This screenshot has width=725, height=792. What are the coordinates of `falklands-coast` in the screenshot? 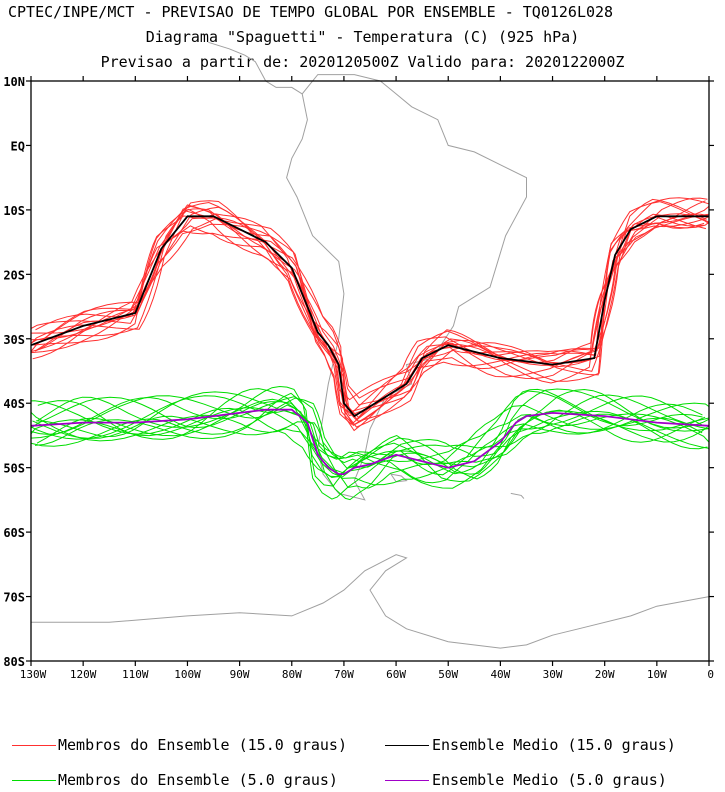 It's located at (398, 478).